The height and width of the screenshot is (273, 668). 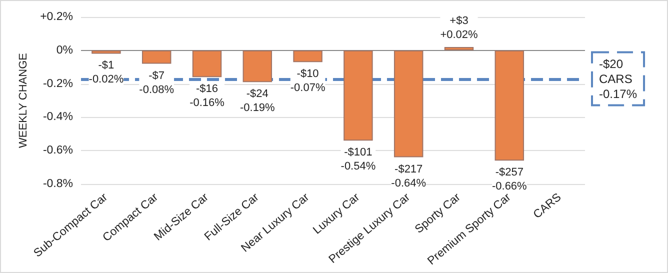 I want to click on data-label: -$7 -0.08%, so click(x=156, y=83).